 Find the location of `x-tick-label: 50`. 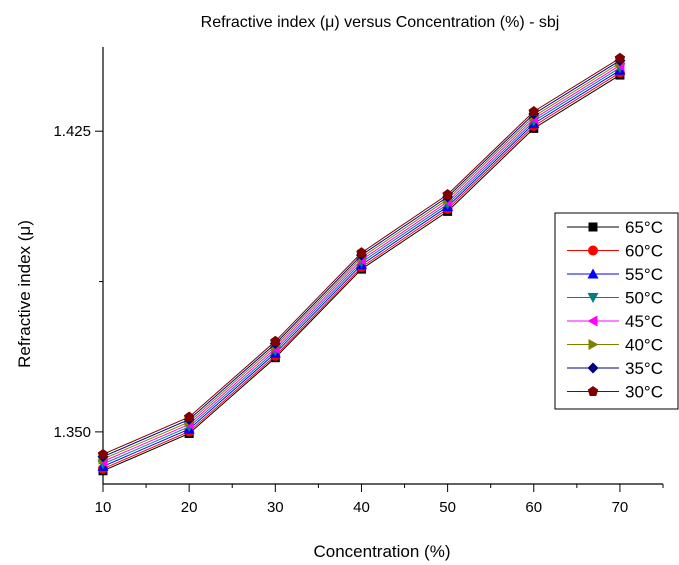

x-tick-label: 50 is located at coordinates (447, 507).